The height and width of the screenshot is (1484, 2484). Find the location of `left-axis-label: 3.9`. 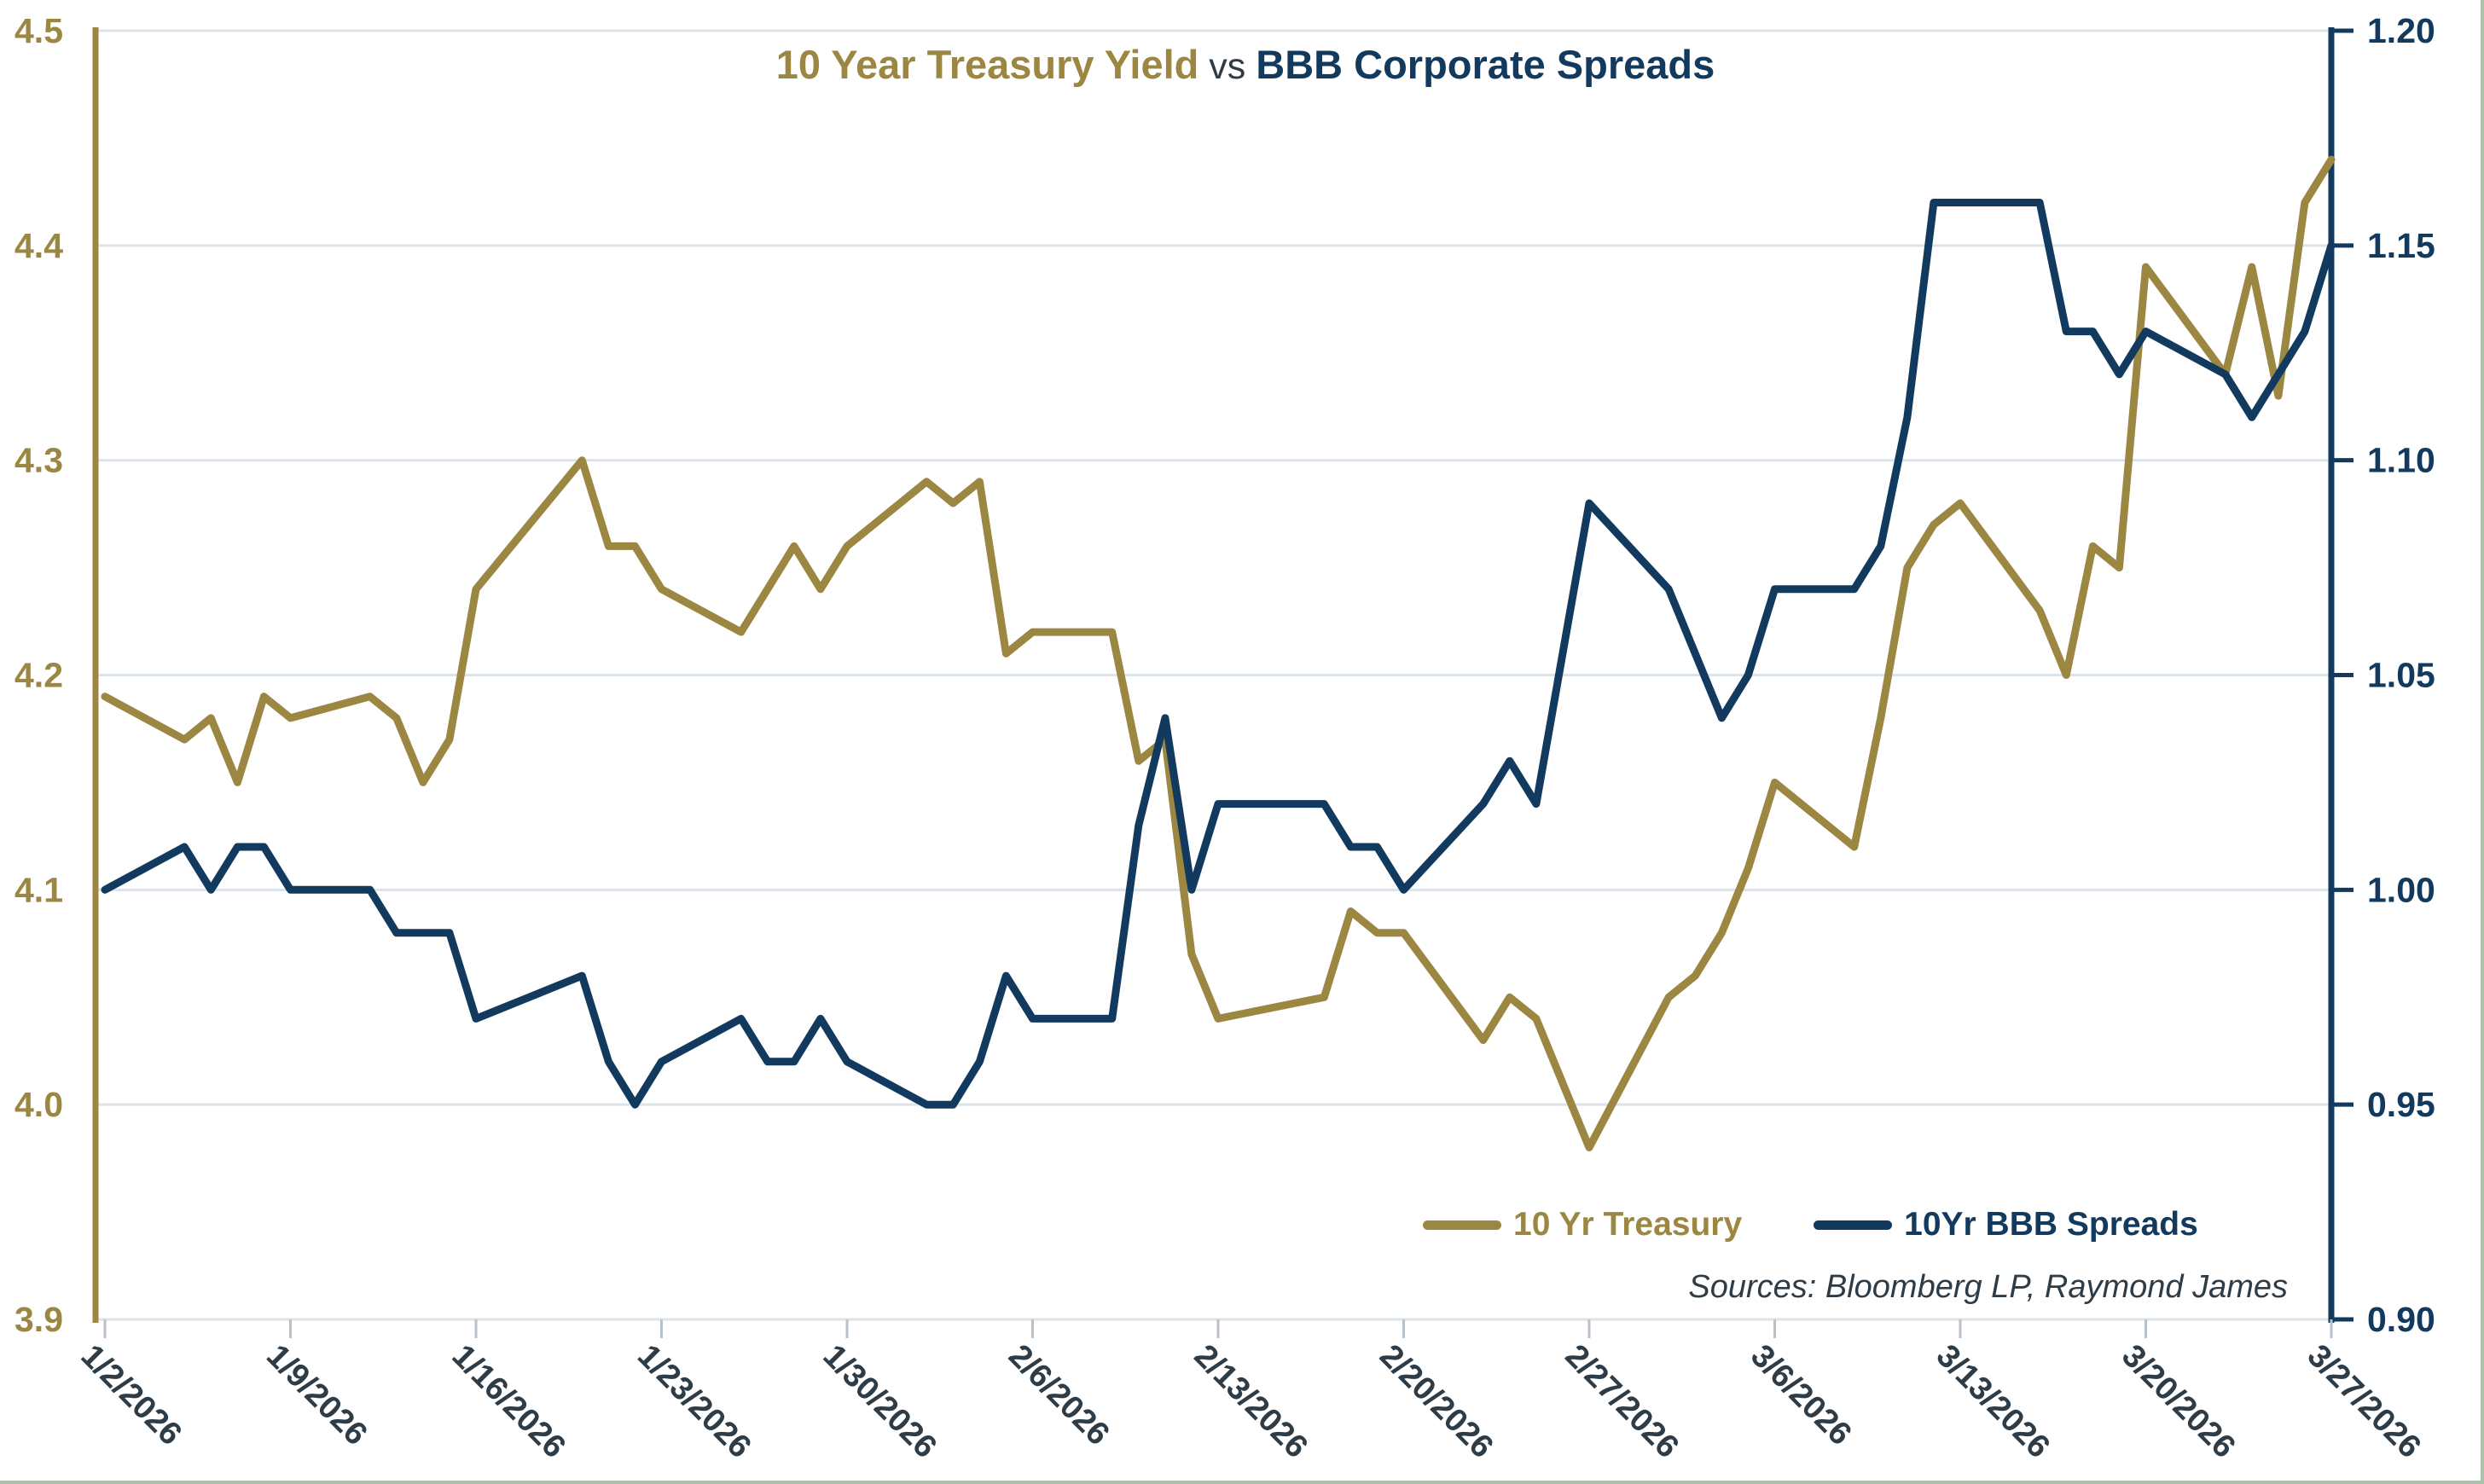

left-axis-label: 3.9 is located at coordinates (39, 1319).